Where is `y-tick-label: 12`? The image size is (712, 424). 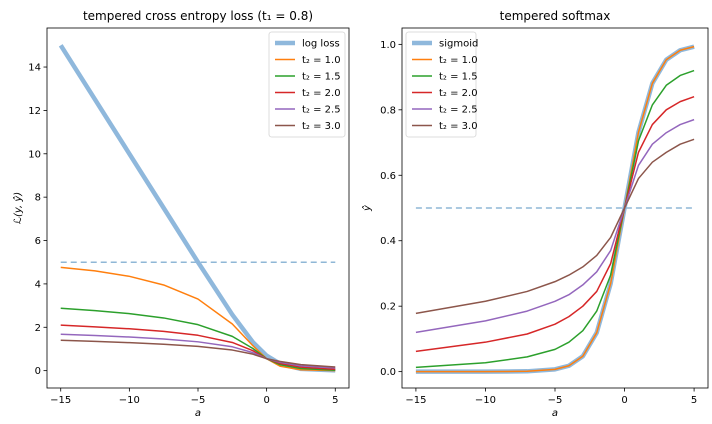 y-tick-label: 12 is located at coordinates (34, 111).